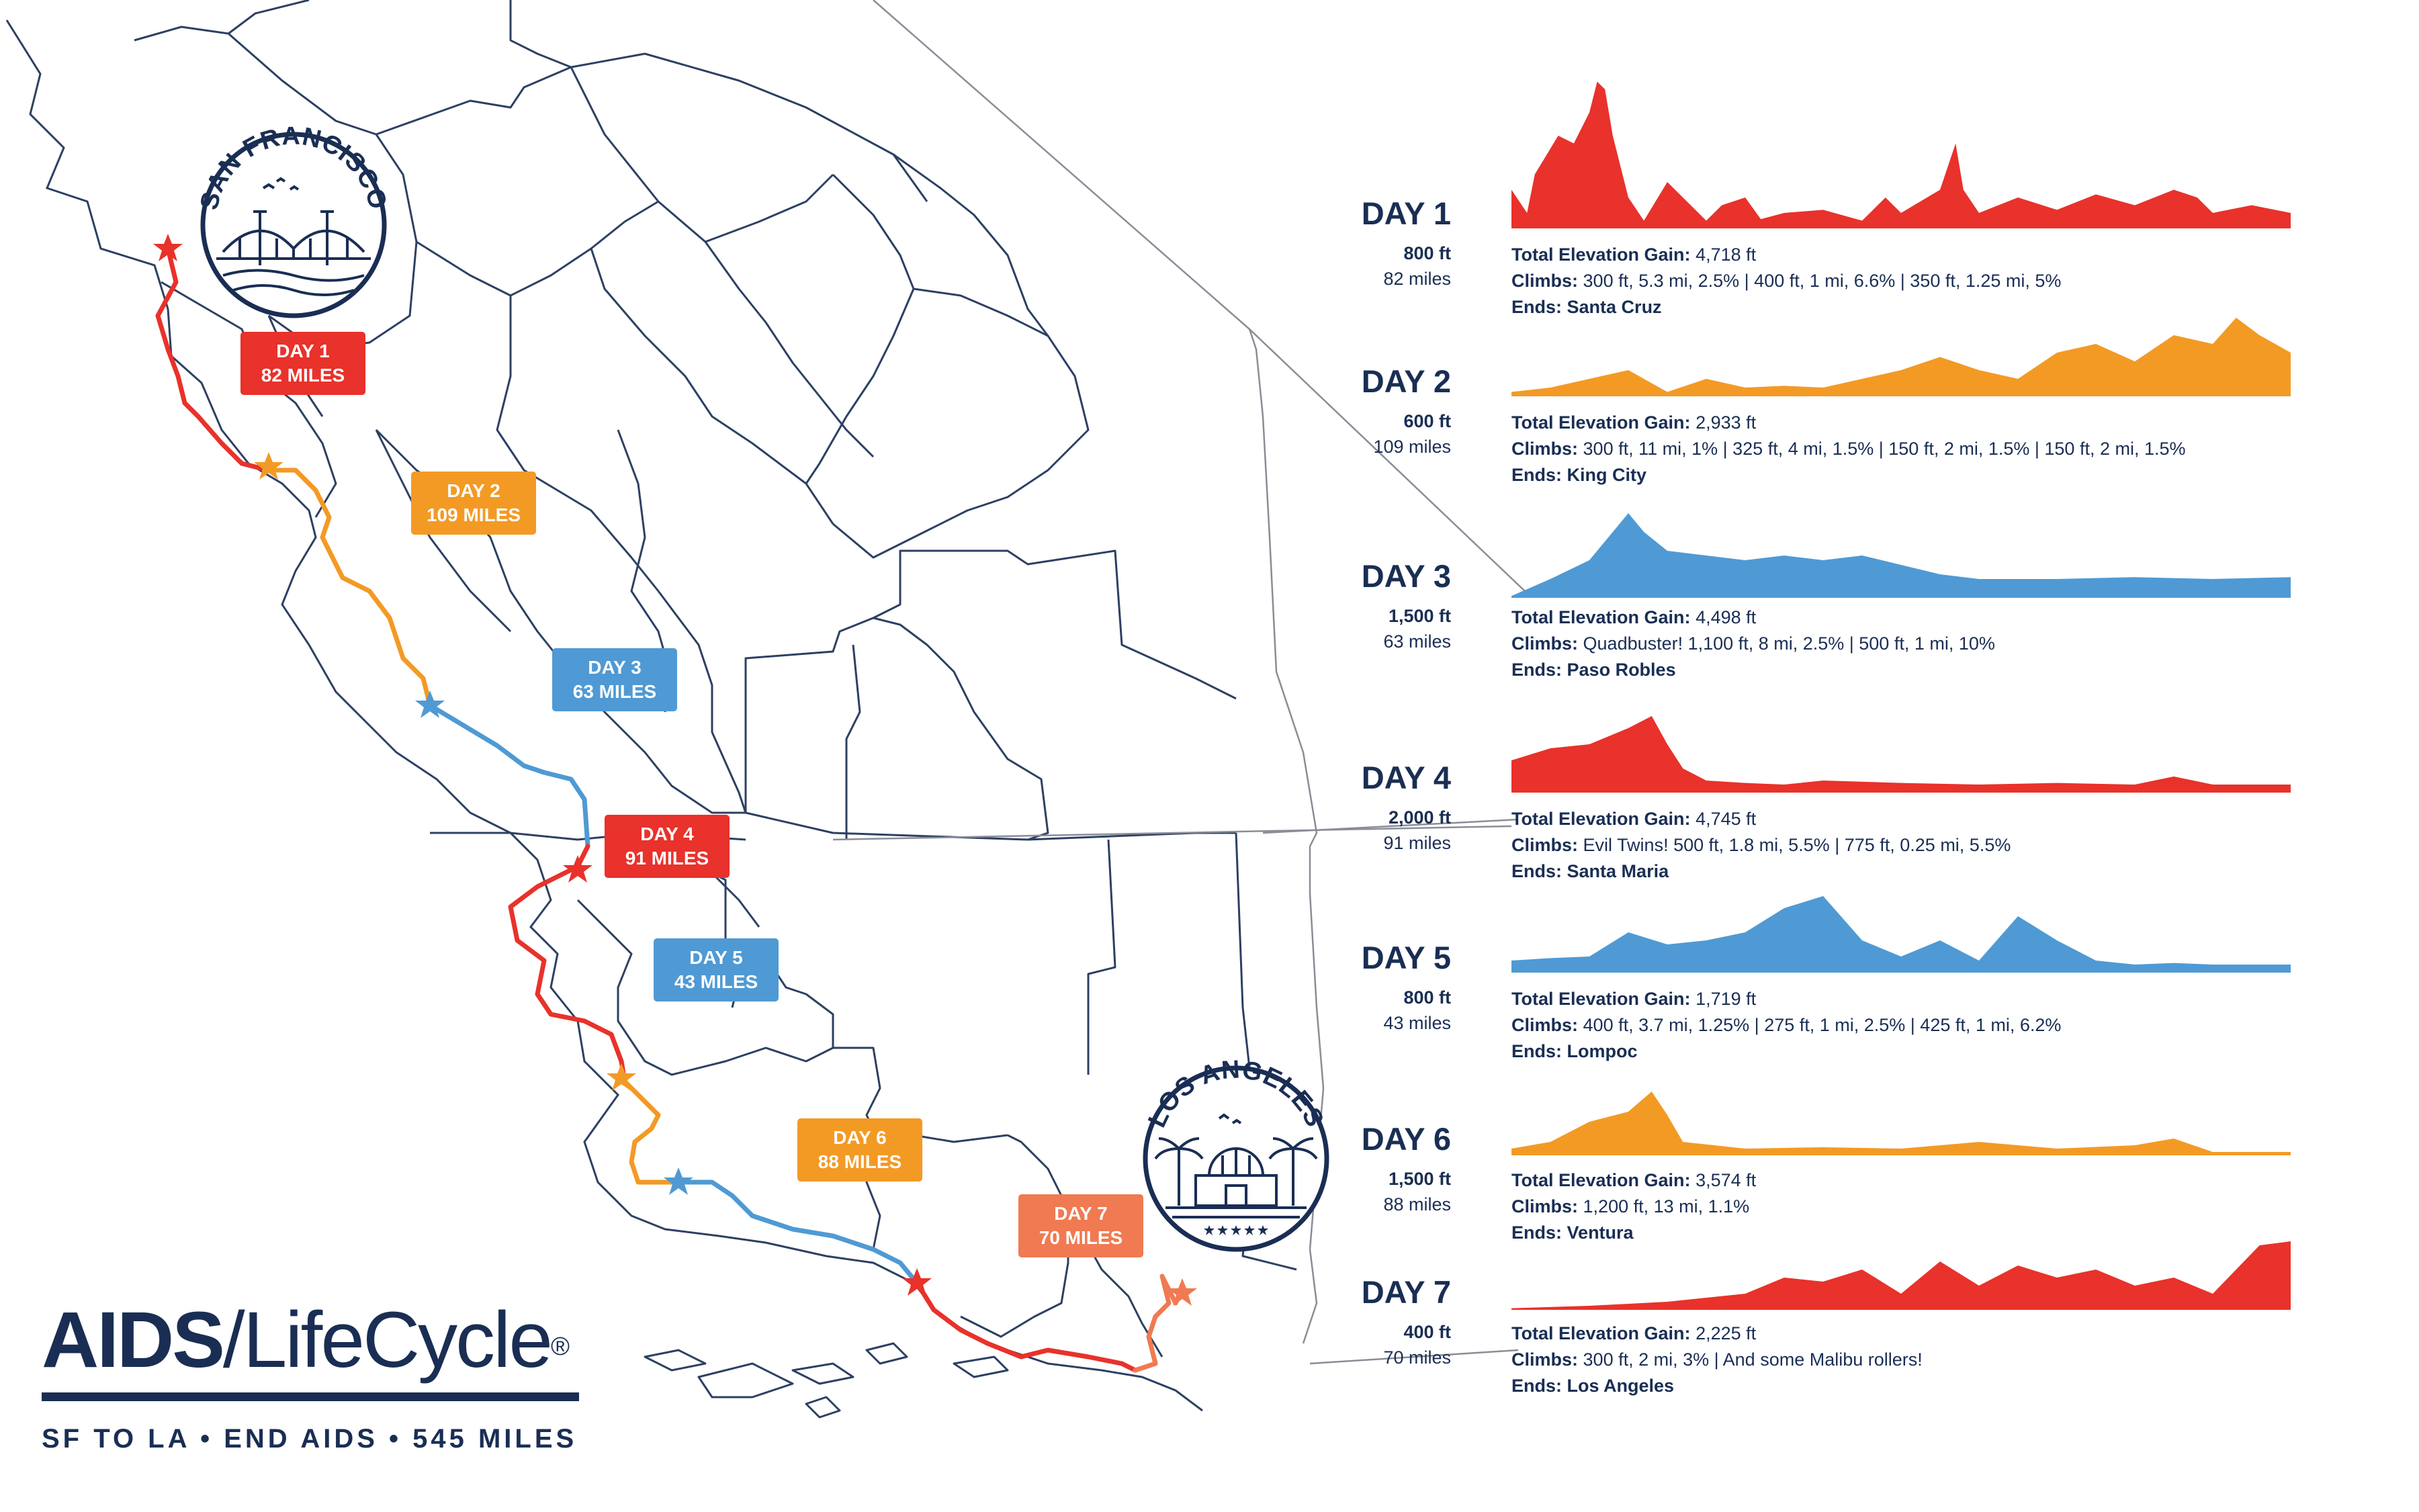 The image size is (2419, 1512). What do you see at coordinates (1786, 999) in the screenshot?
I see `elevation-gain-line: Total Elevation Gain: 1,719 ft` at bounding box center [1786, 999].